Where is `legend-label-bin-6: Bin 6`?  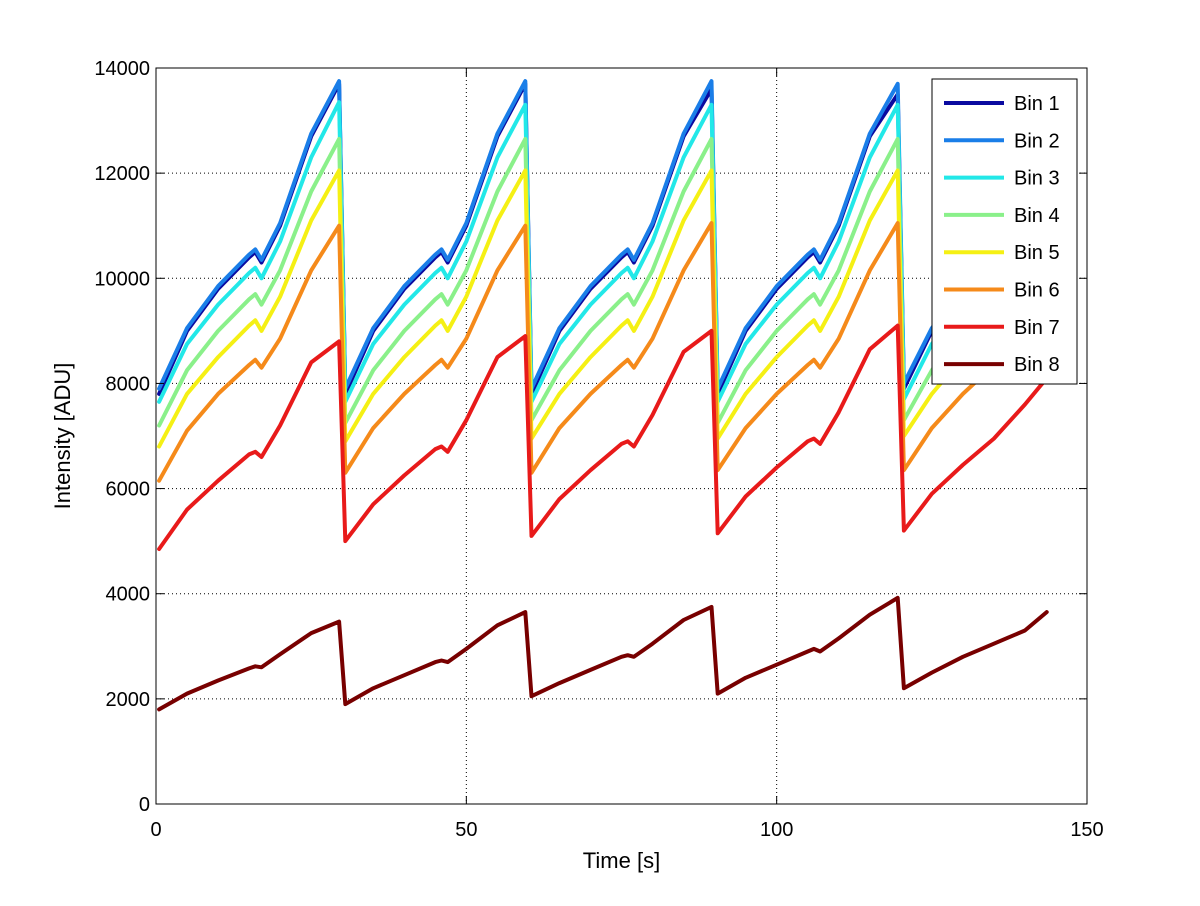
legend-label-bin-6: Bin 6 is located at coordinates (1037, 291).